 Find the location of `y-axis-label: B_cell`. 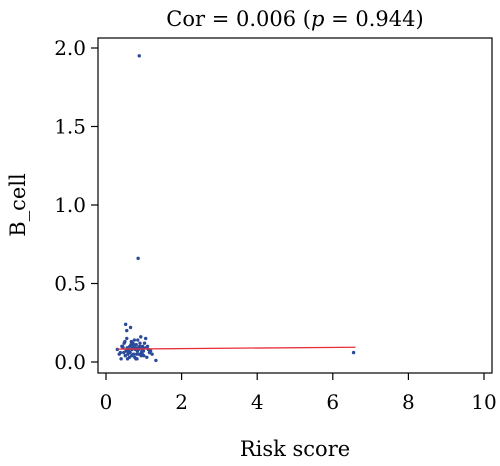

y-axis-label: B_cell is located at coordinates (18, 205).